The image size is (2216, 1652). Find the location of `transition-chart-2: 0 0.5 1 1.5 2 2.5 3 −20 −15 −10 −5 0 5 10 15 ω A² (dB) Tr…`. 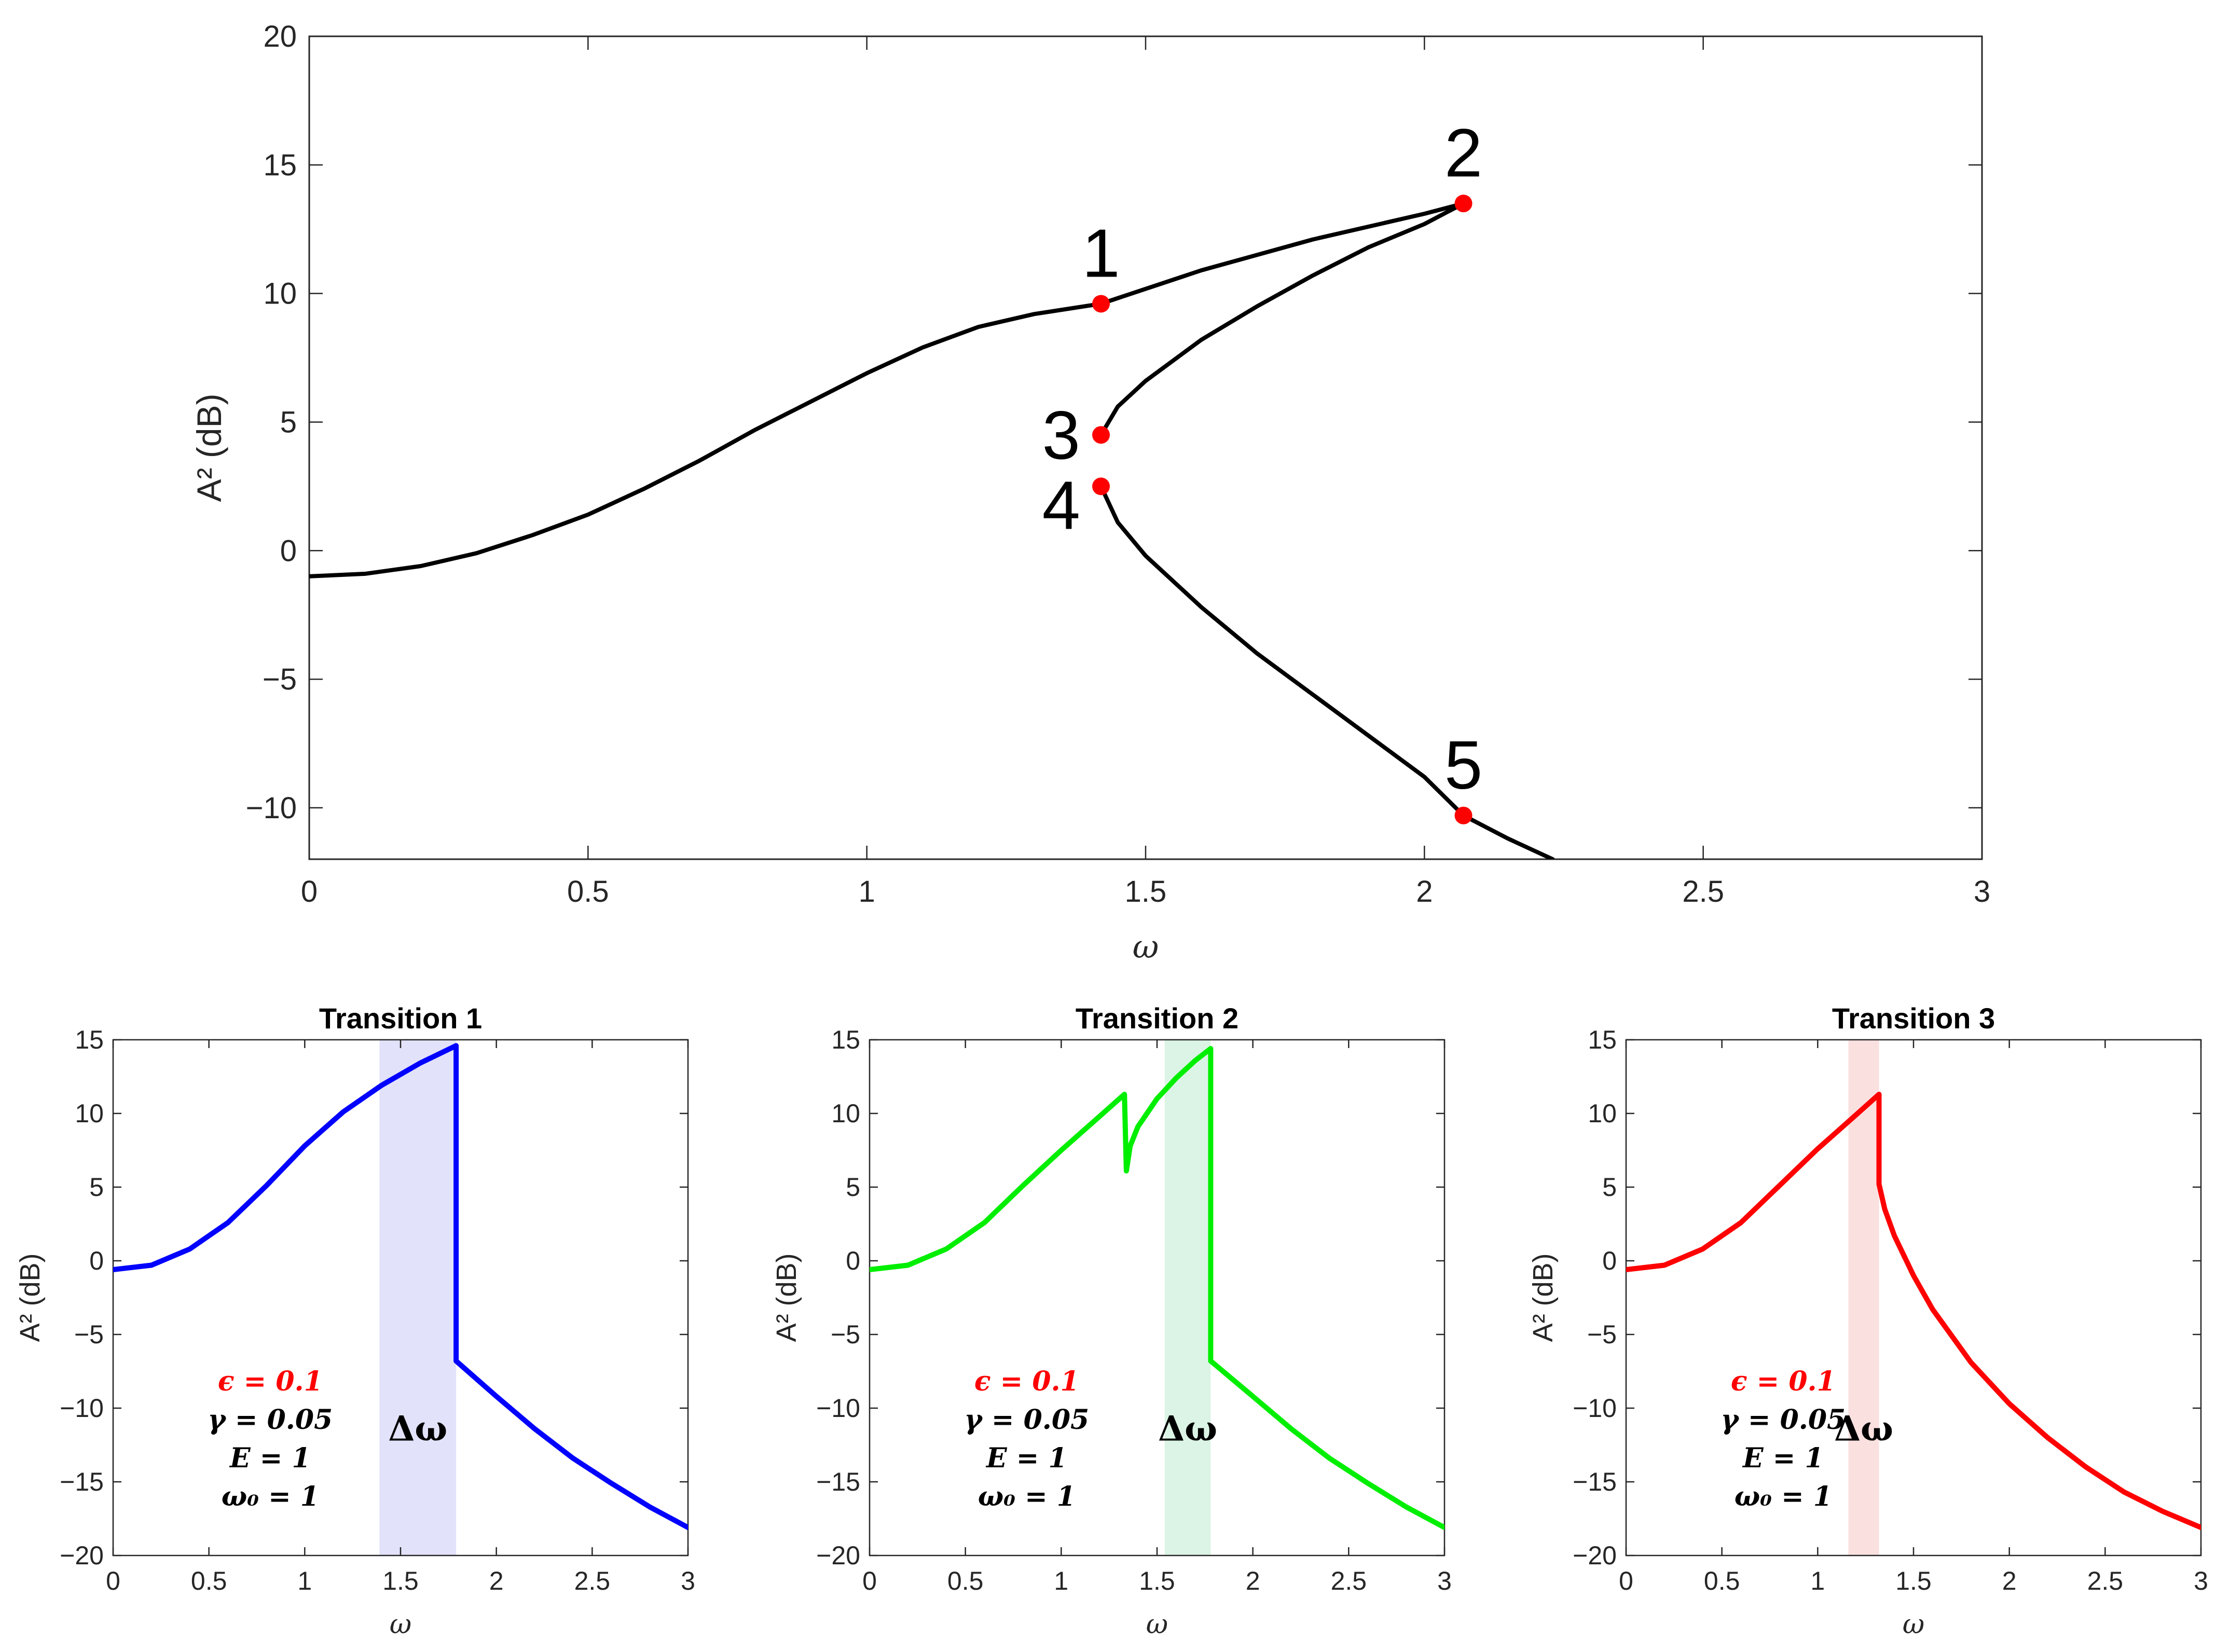

transition-chart-2: 0 0.5 1 1.5 2 2.5 3 −20 −15 −10 −5 0 5 10 15 ω A² (dB) Tr… is located at coordinates (1111, 1321).